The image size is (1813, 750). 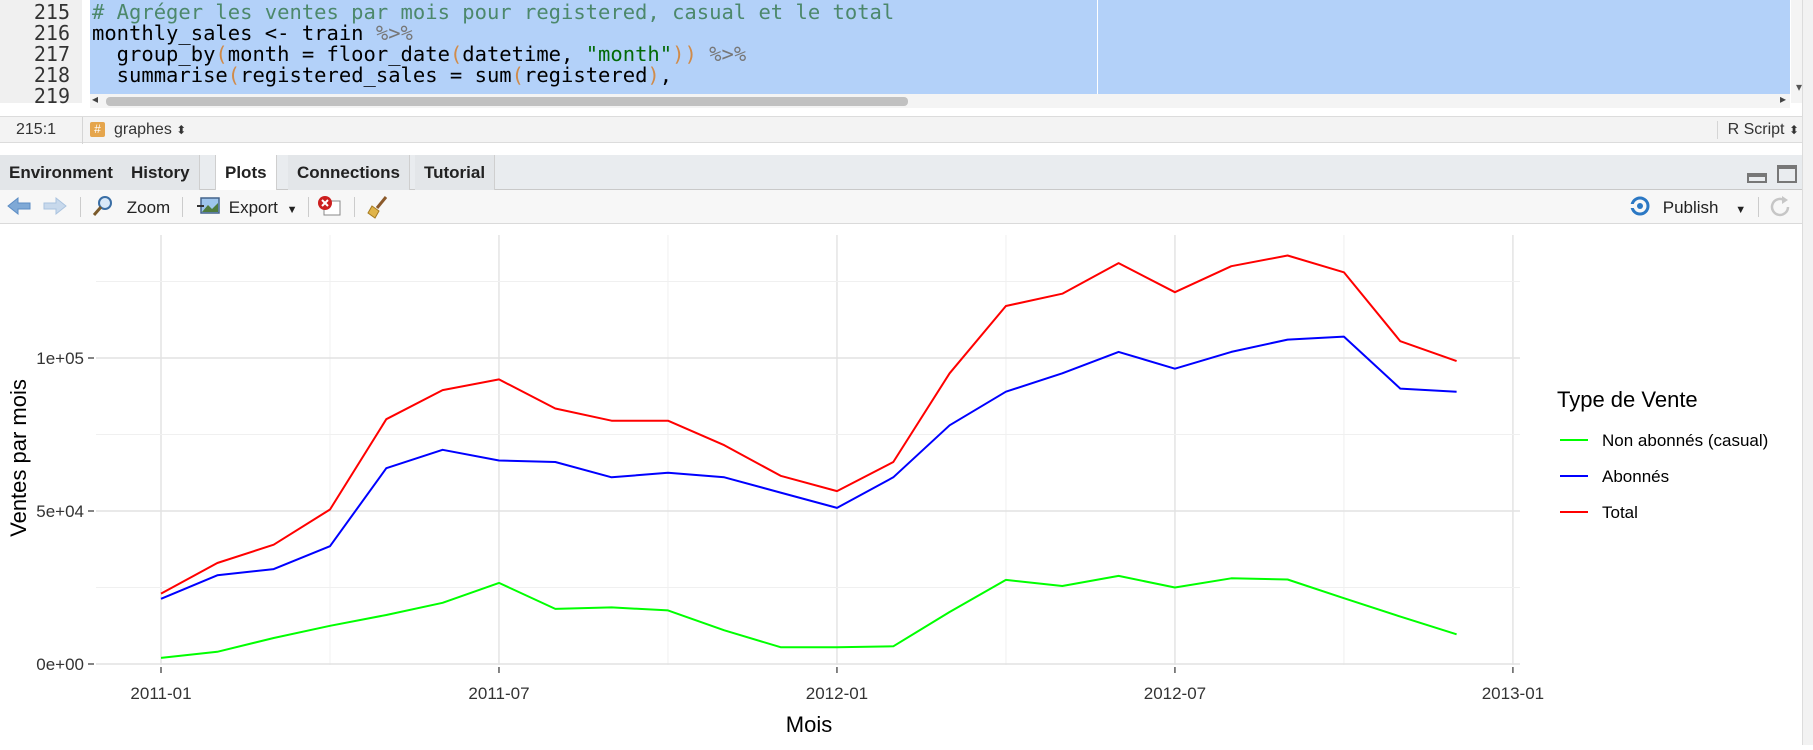 I want to click on magnifier-icon, so click(x=102, y=206).